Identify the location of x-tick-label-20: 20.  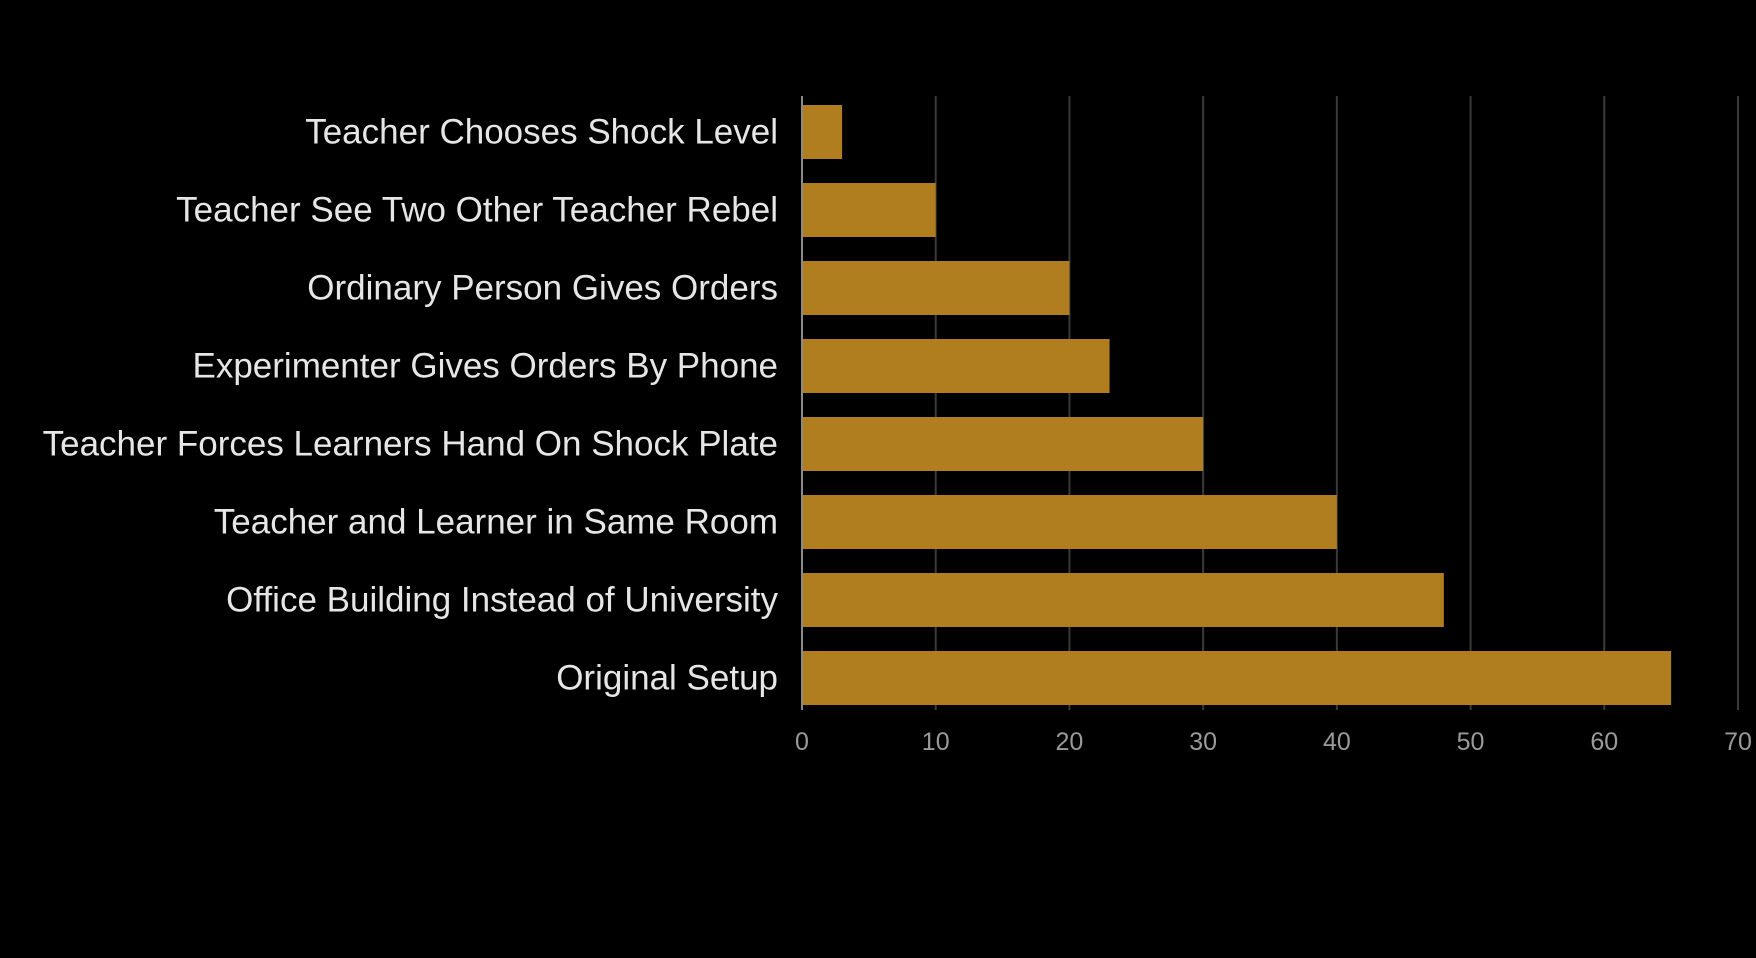
(1070, 742).